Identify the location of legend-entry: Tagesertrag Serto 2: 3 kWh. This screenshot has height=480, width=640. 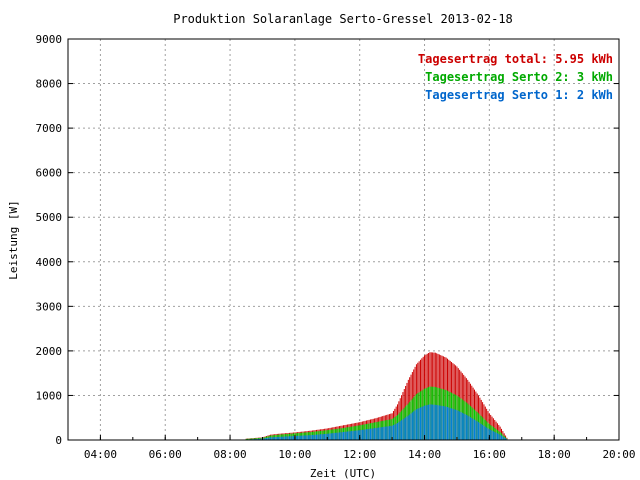
(519, 77).